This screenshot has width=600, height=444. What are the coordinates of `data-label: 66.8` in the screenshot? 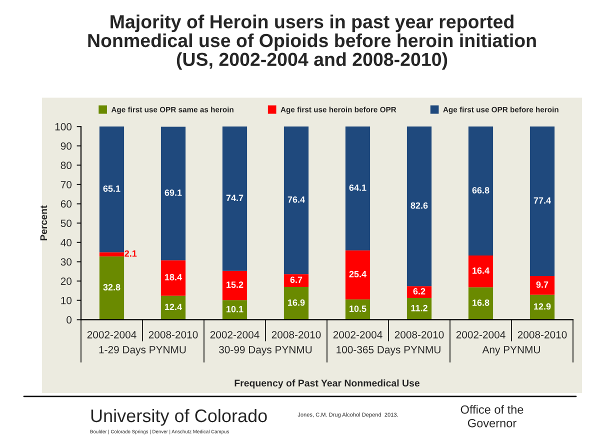 It's located at (481, 190).